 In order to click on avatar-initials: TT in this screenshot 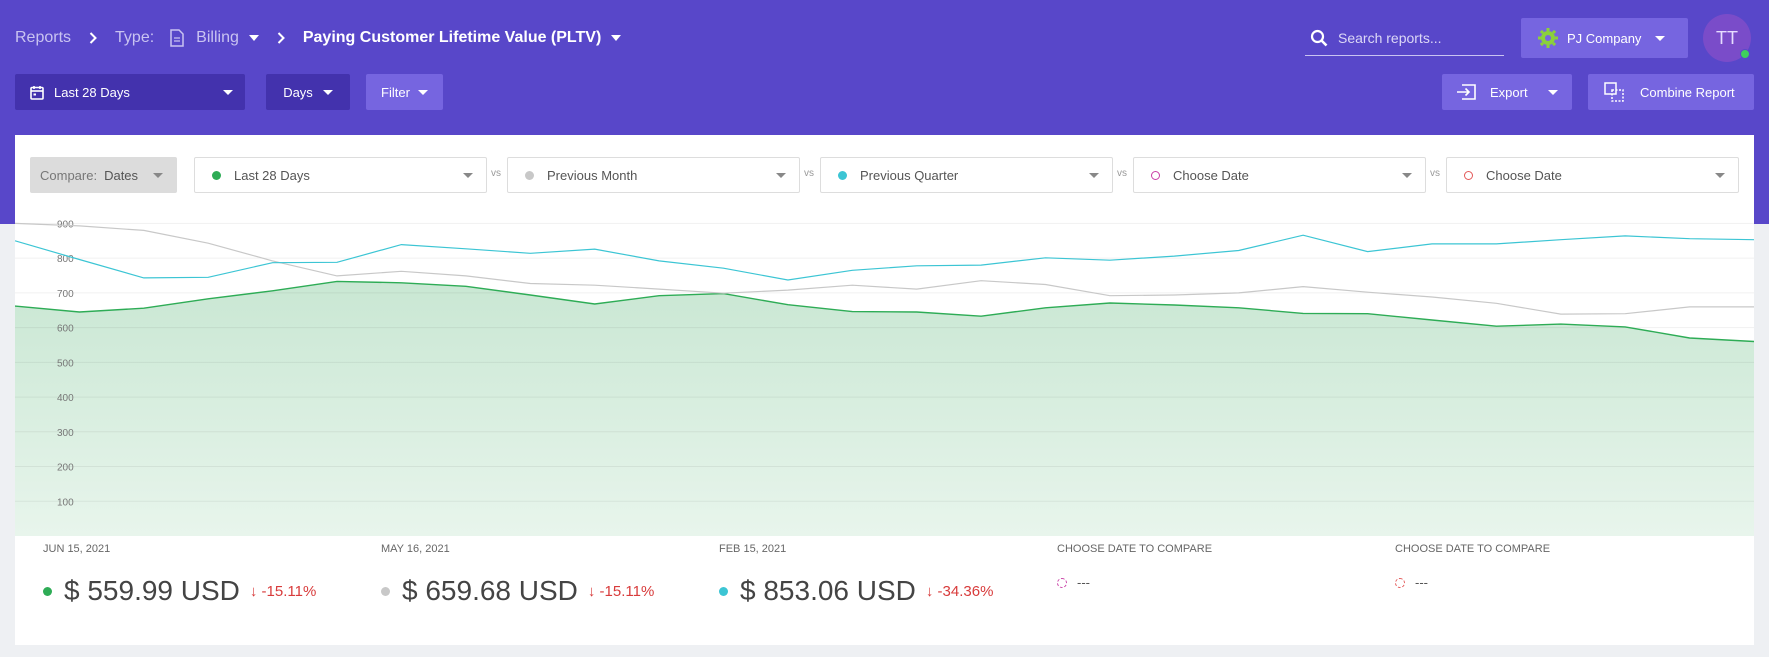, I will do `click(1727, 37)`.